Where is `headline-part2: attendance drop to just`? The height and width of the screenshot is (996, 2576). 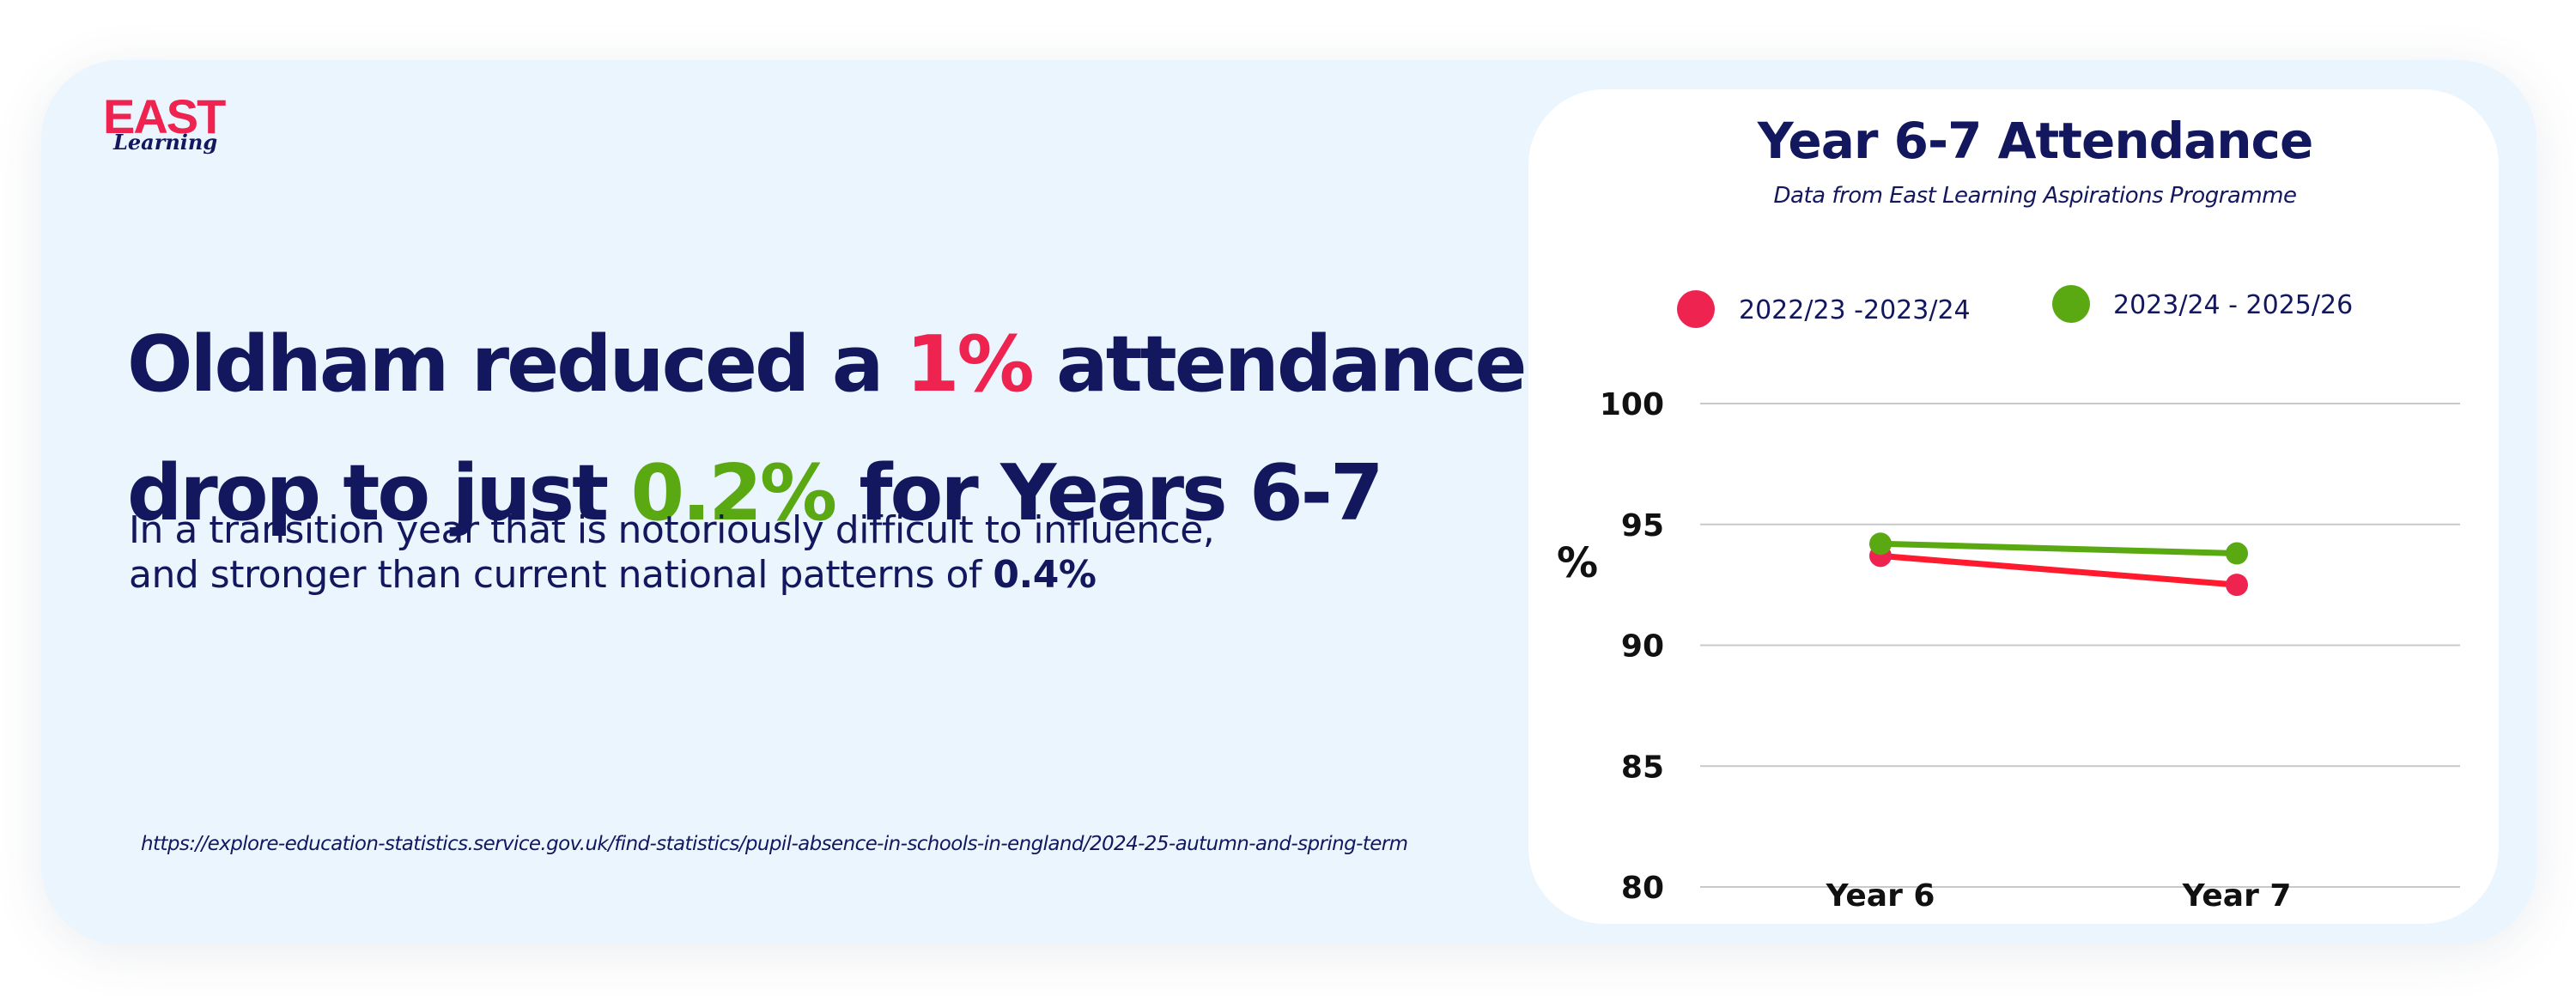
headline-part2: attendance drop to just is located at coordinates (827, 429).